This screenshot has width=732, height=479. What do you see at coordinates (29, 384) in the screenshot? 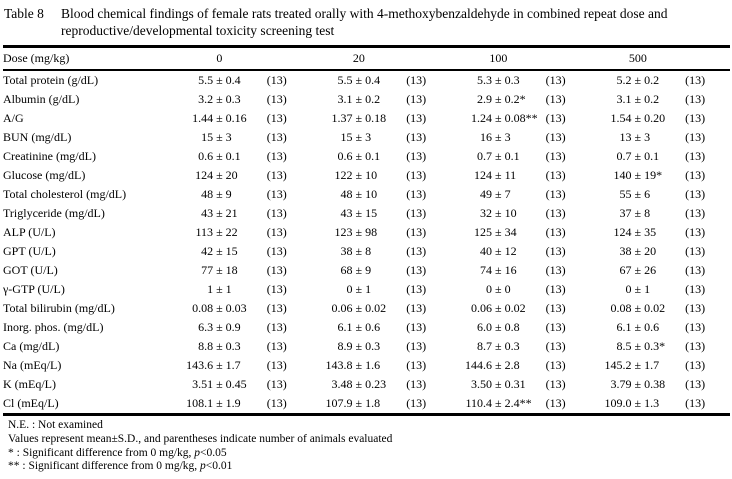
I see `parameter-label: K (mEq/L)` at bounding box center [29, 384].